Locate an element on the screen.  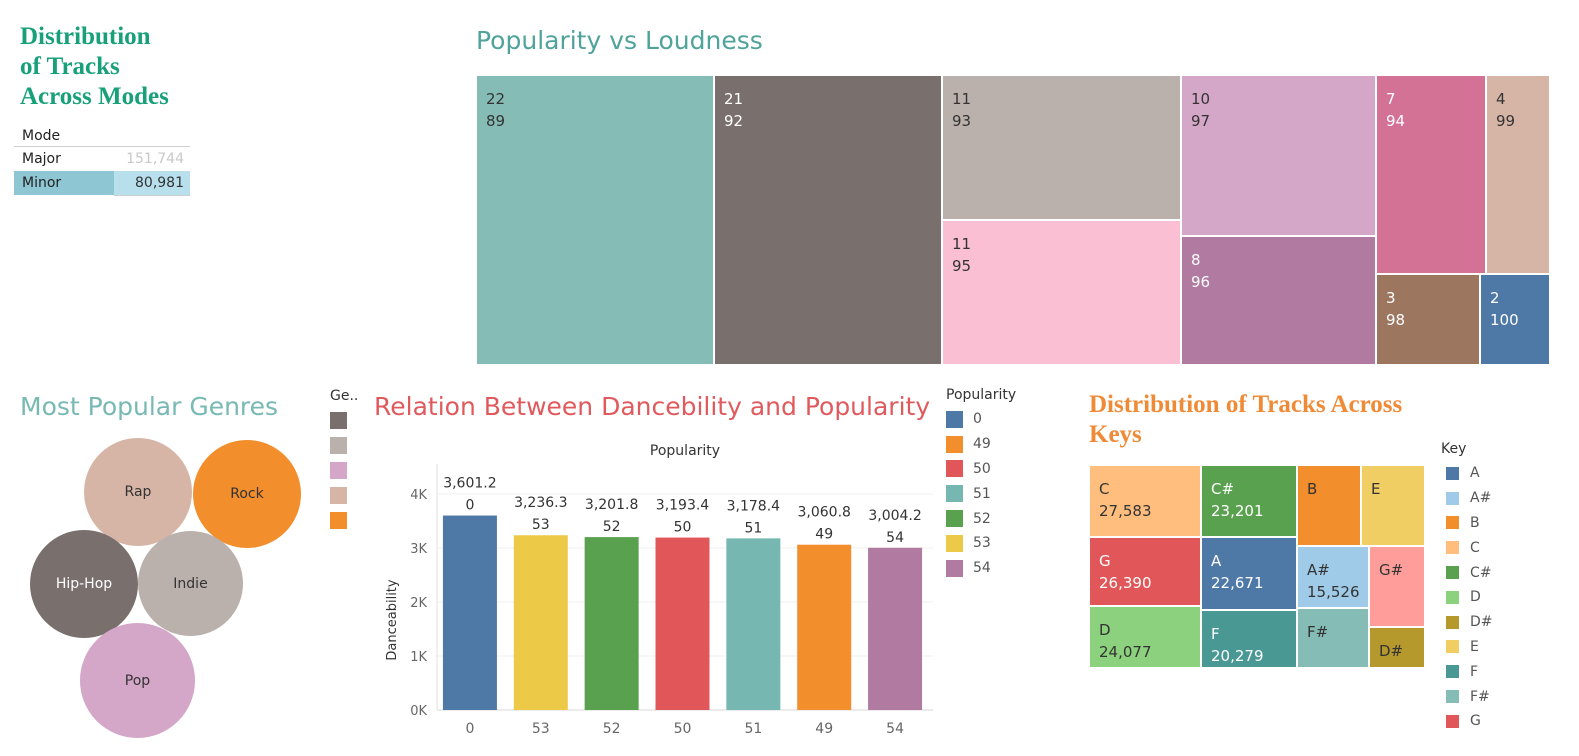
treemap-cell: 7 94 is located at coordinates (1431, 174).